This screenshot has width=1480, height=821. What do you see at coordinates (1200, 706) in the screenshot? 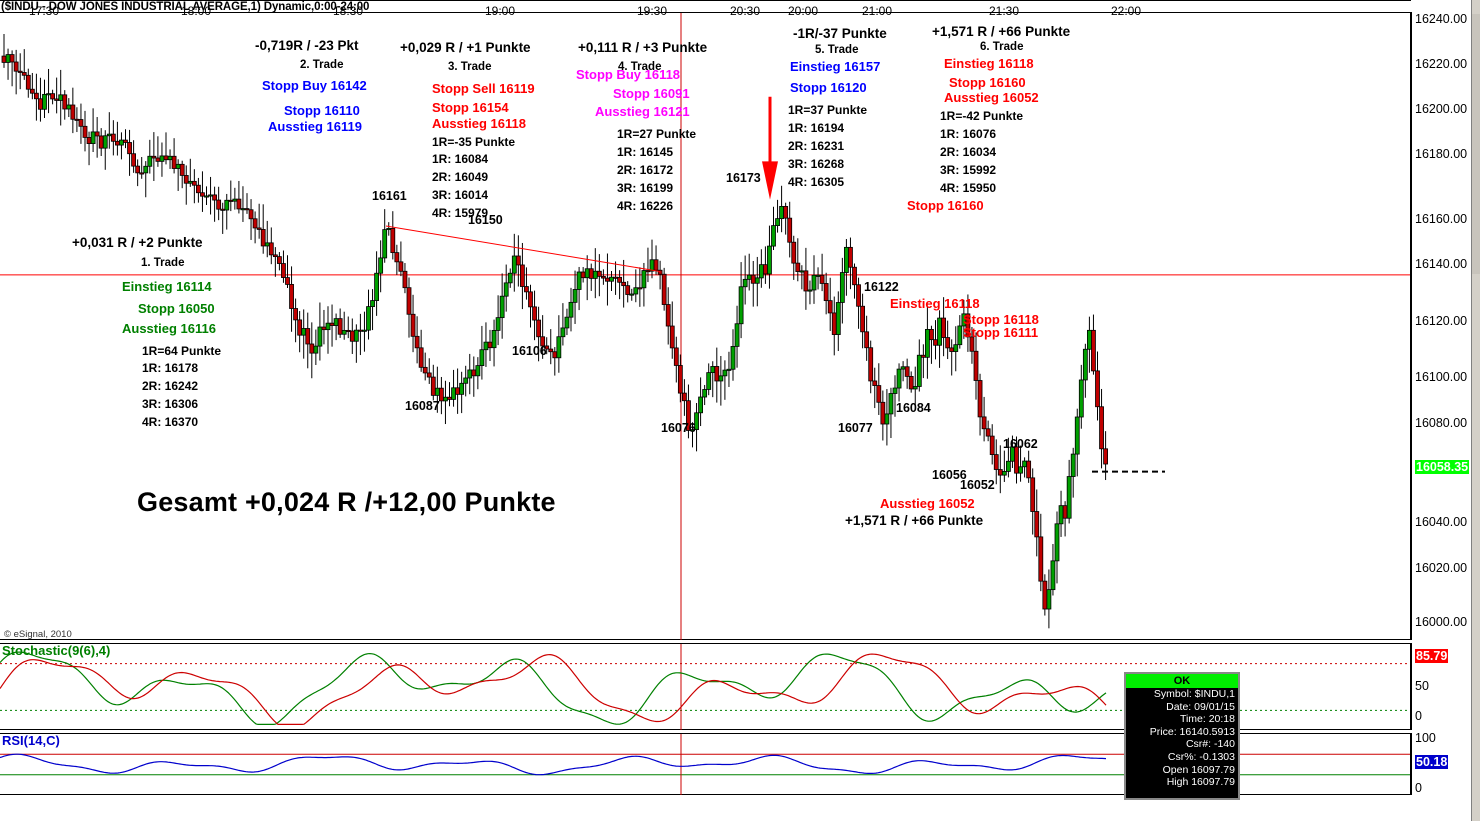
I see `databox-date: Date: 09/01/15` at bounding box center [1200, 706].